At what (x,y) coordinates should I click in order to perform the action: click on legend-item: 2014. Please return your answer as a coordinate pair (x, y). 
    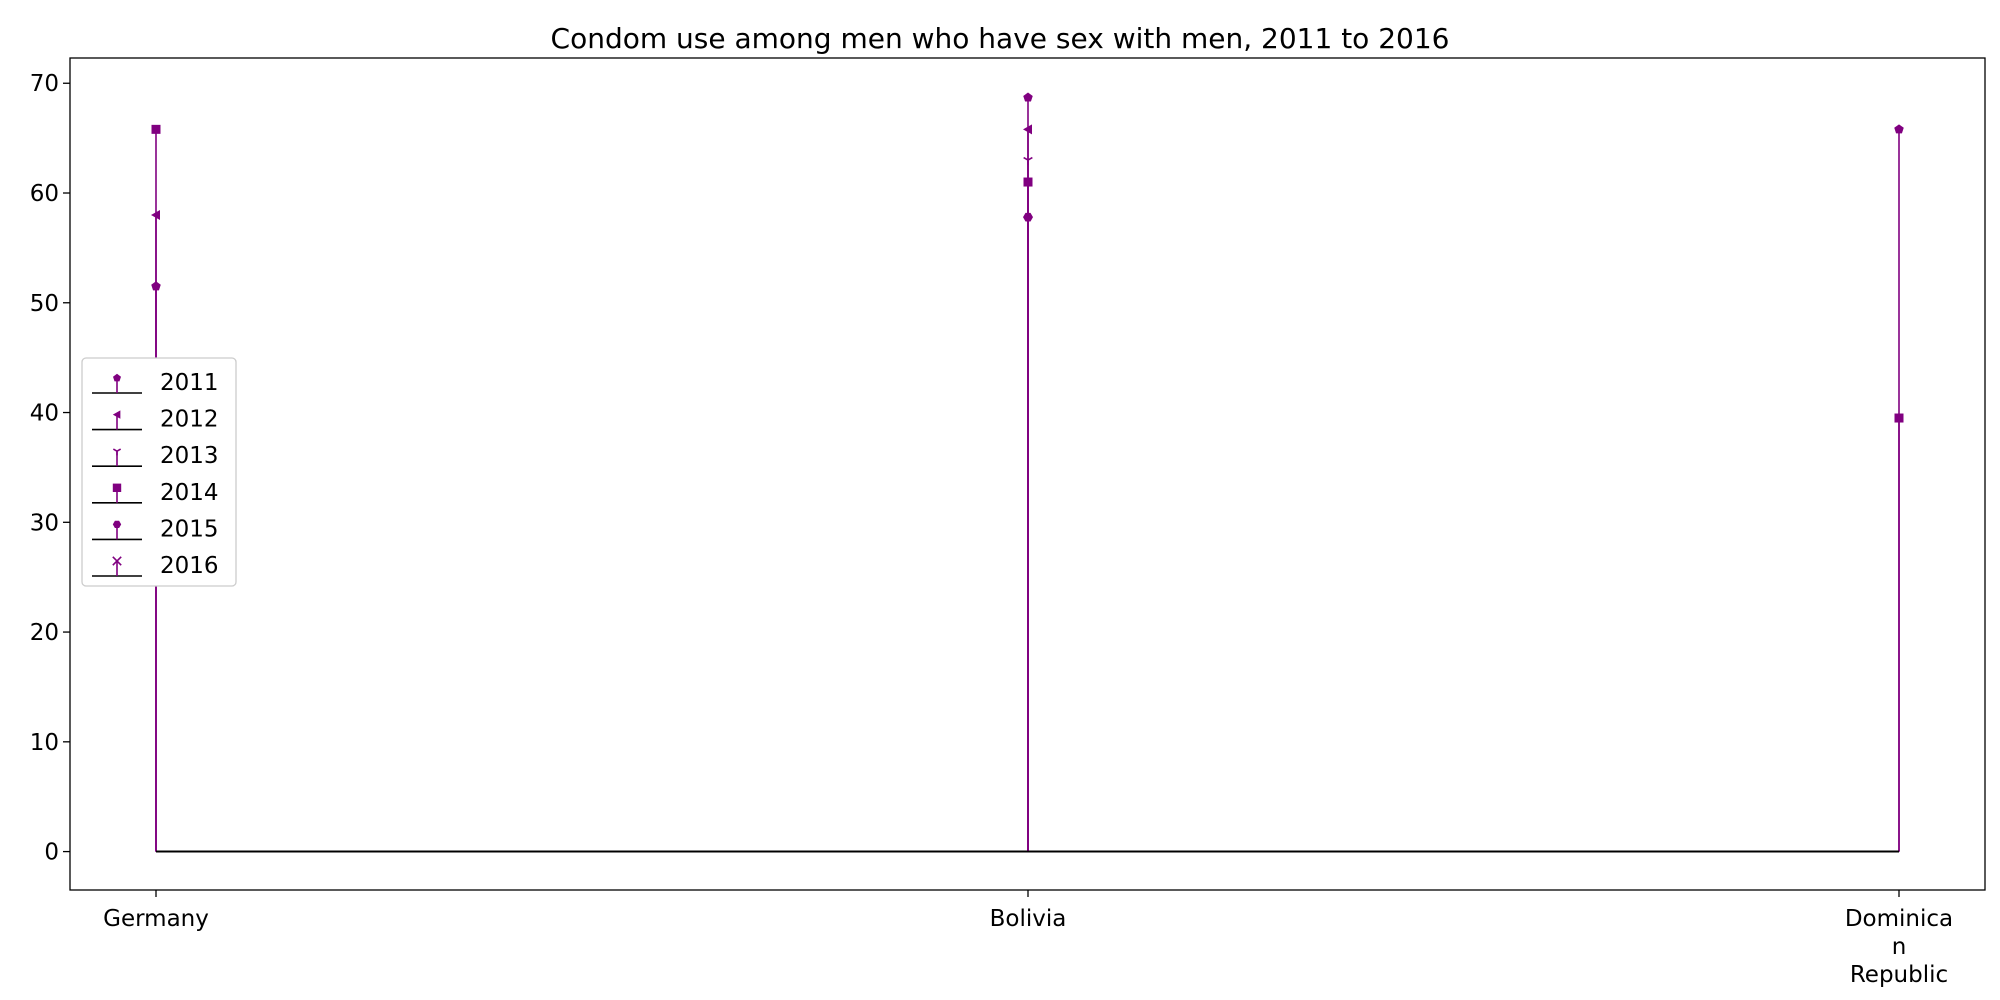
    Looking at the image, I should click on (155, 493).